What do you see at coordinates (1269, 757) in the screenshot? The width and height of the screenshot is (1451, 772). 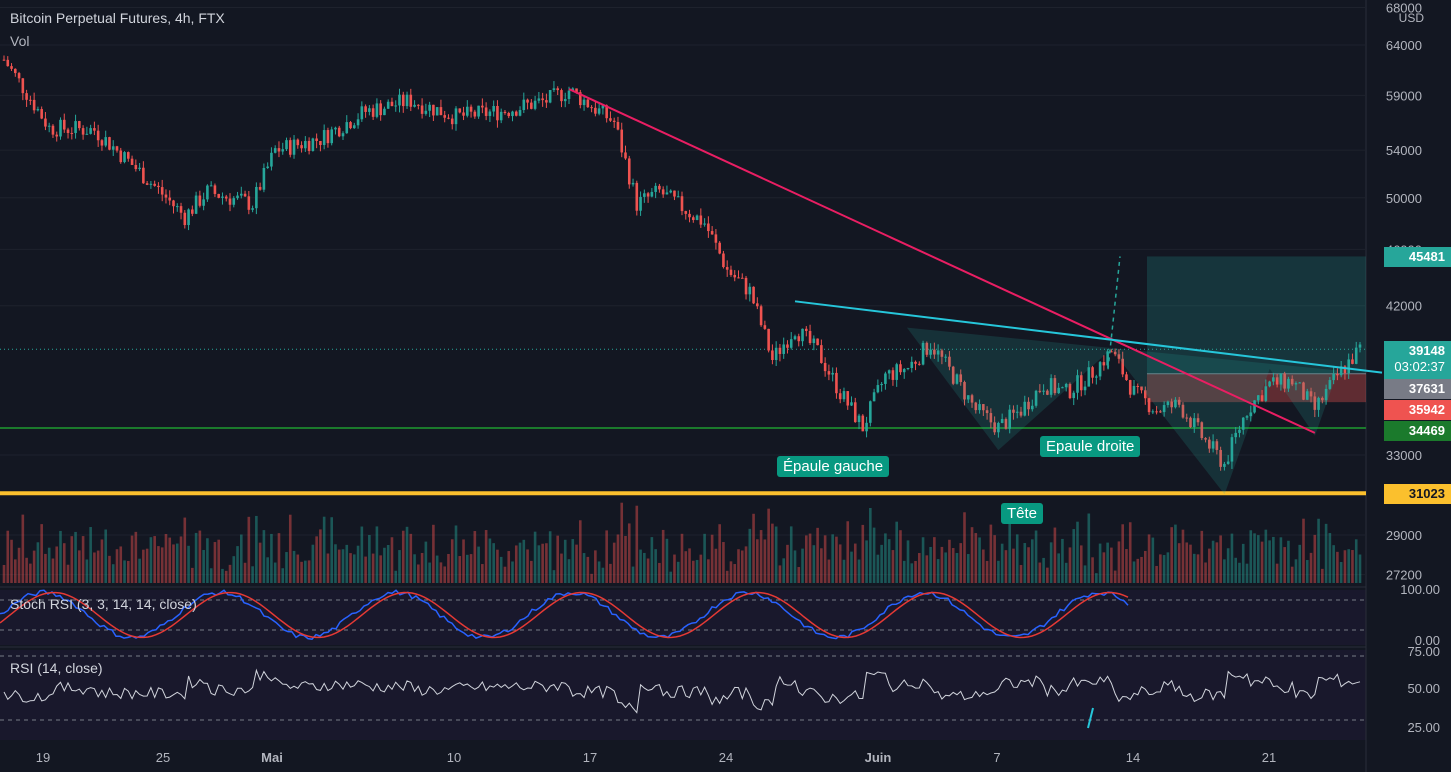 I see `x-tick-9: 21` at bounding box center [1269, 757].